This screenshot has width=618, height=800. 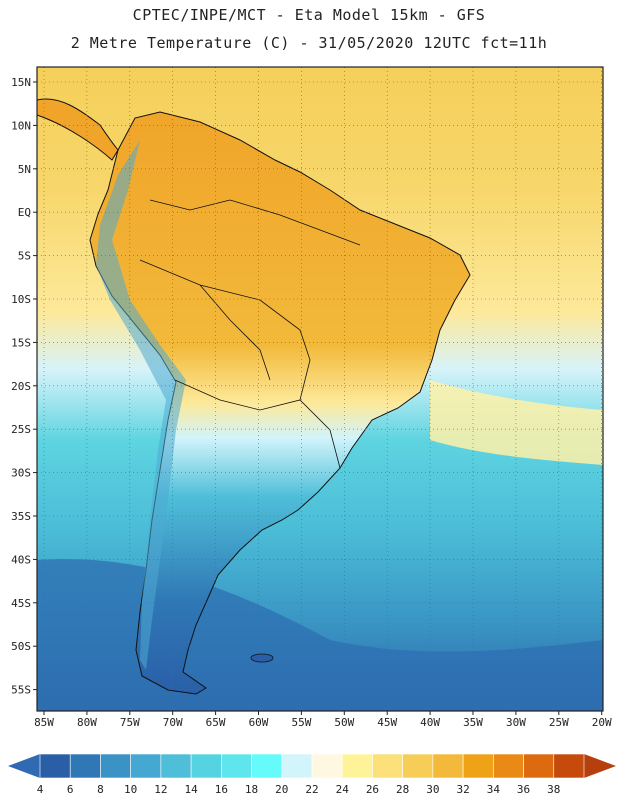 What do you see at coordinates (343, 789) in the screenshot?
I see `colorbar-label: 24` at bounding box center [343, 789].